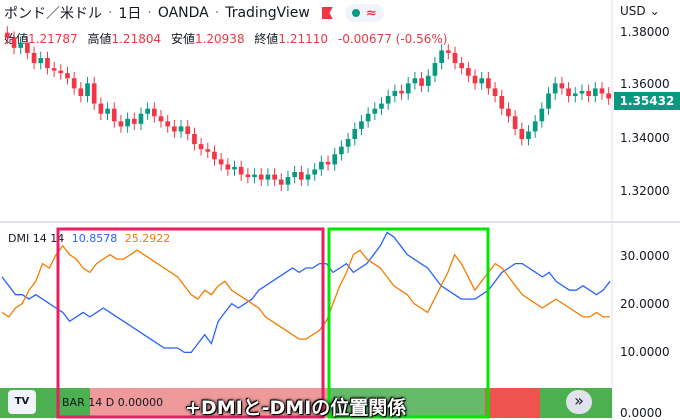 Image resolution: width=680 pixels, height=420 pixels. Describe the element at coordinates (327, 13) in the screenshot. I see `flag-icon` at that location.